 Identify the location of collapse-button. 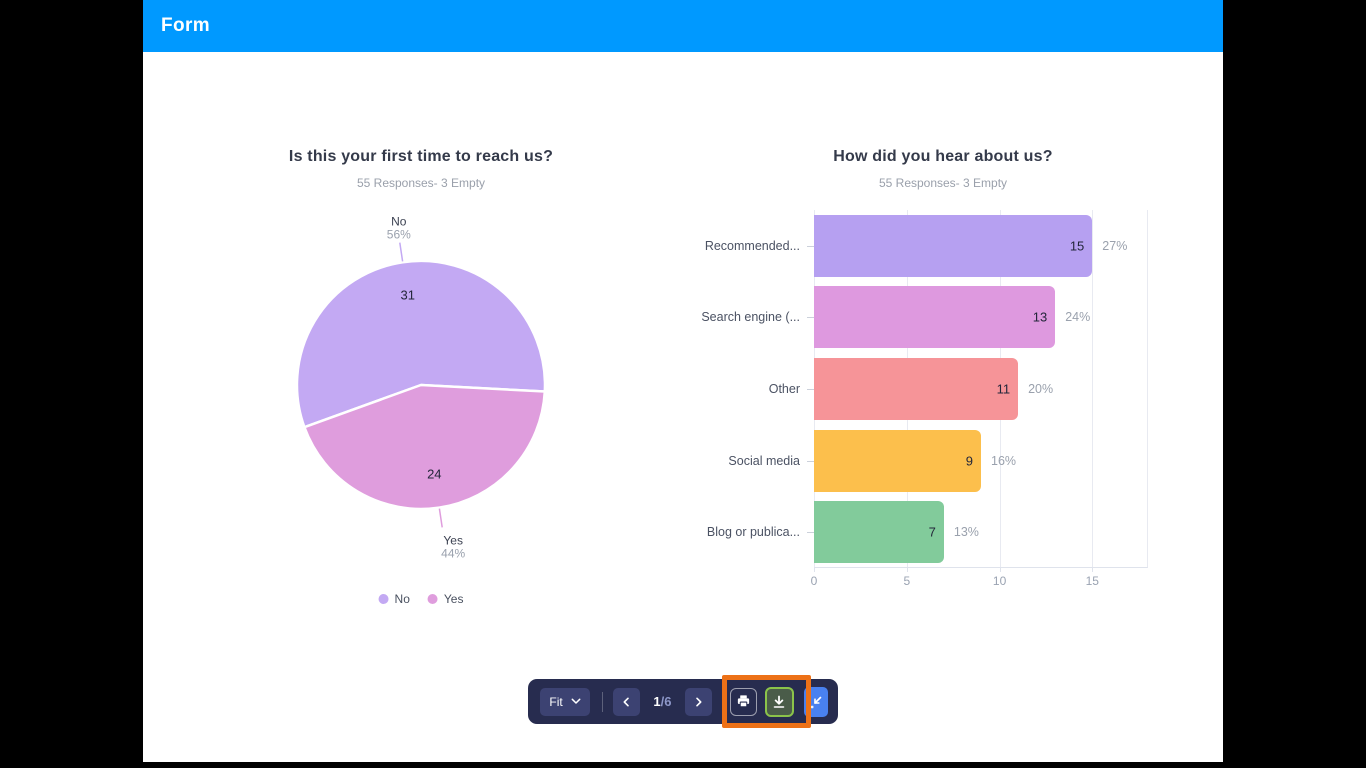
(816, 701).